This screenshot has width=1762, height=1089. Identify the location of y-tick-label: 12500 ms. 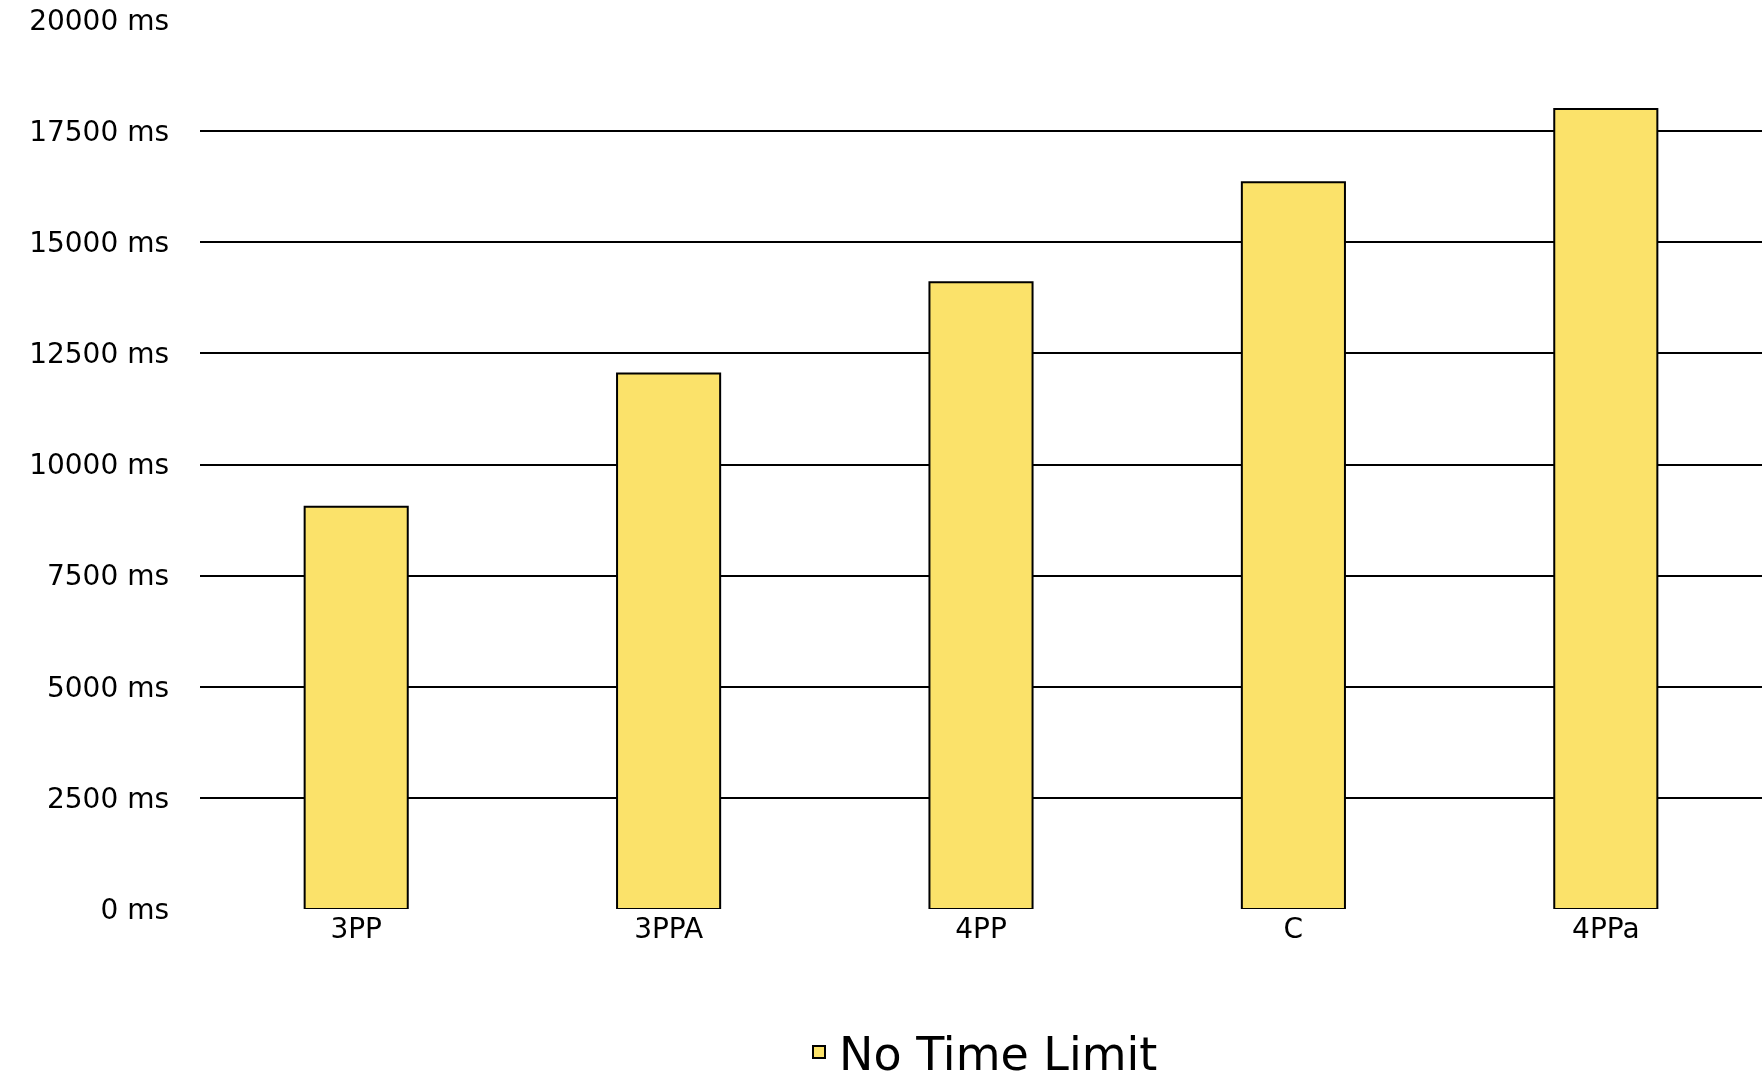
(99, 354).